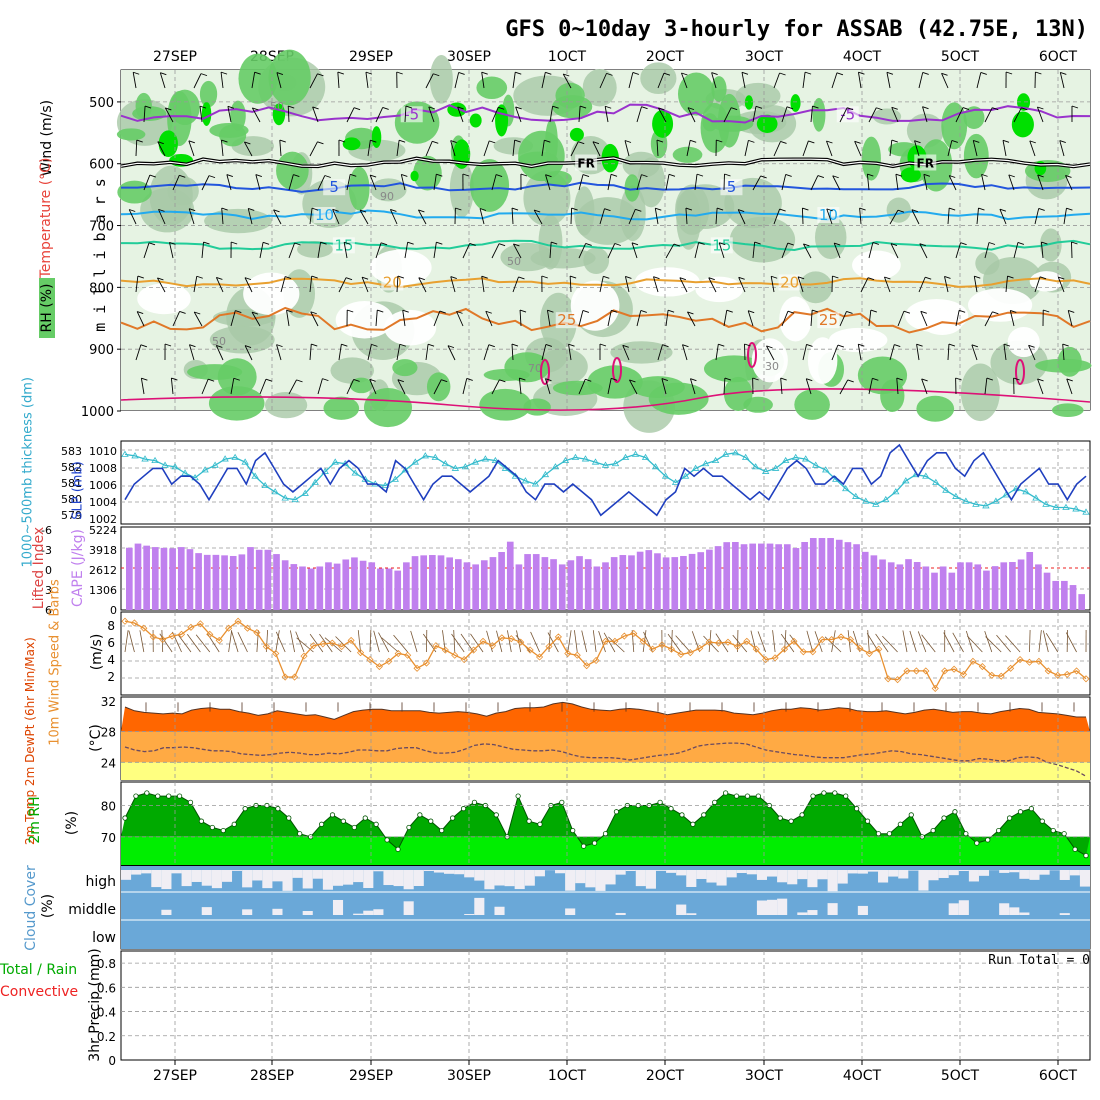  Describe the element at coordinates (237, 377) in the screenshot. I see `rh-shade-low` at that location.